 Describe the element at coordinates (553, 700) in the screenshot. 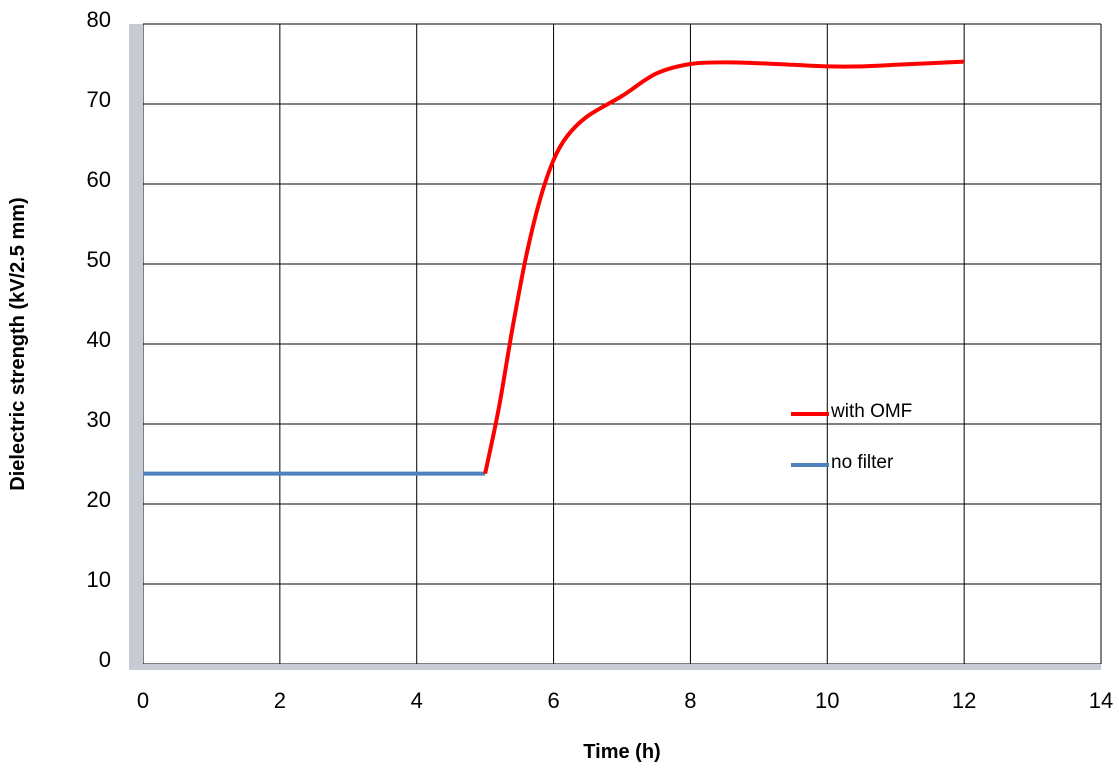

I see `x-tick-label-6: 6` at that location.